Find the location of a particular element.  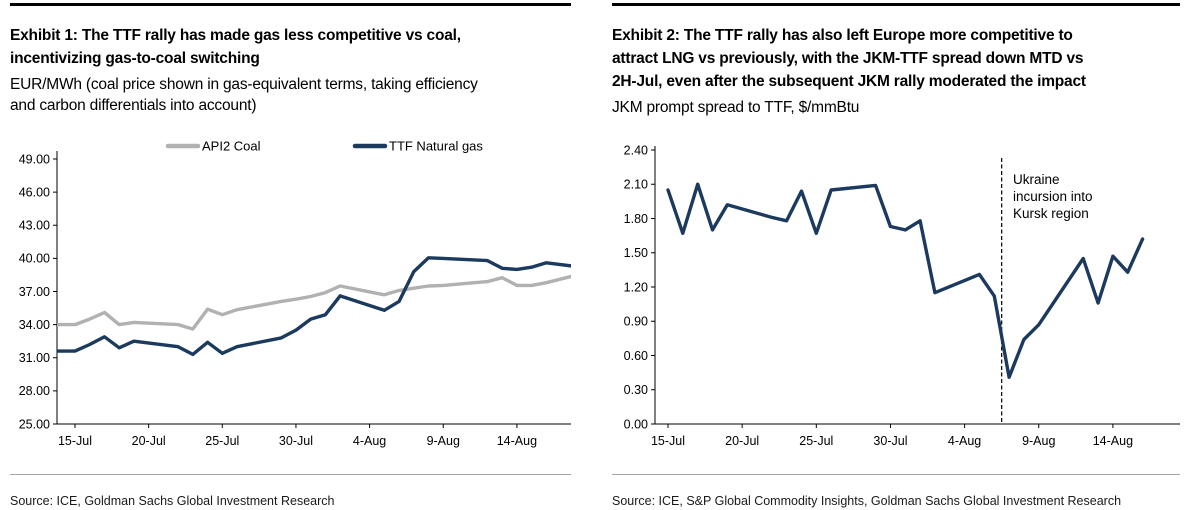

y-tick-label: 1.20 is located at coordinates (636, 287).